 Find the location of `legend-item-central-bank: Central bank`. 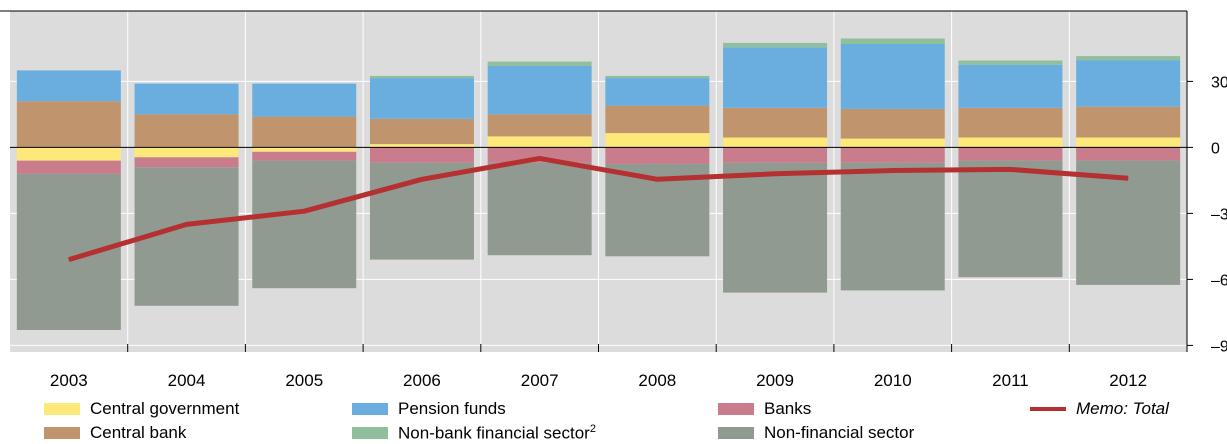

legend-item-central-bank: Central bank is located at coordinates (115, 433).